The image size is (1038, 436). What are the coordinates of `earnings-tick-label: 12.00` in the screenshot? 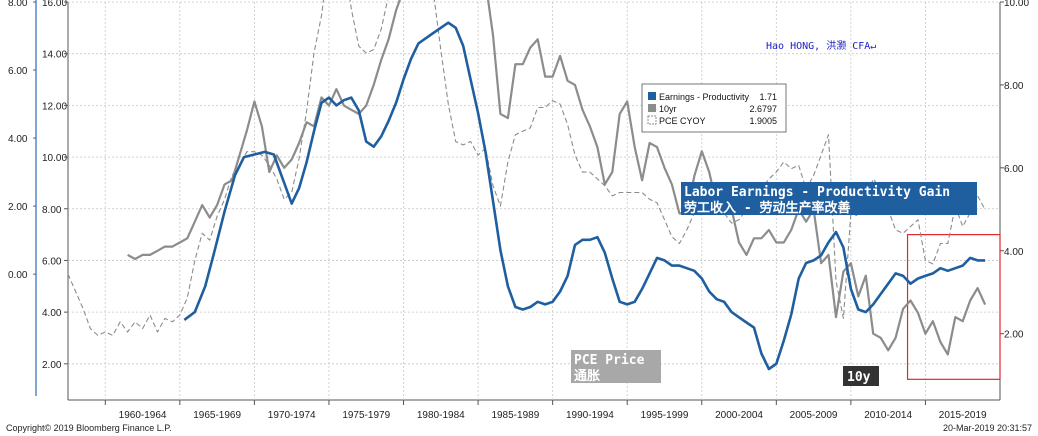 It's located at (54, 106).